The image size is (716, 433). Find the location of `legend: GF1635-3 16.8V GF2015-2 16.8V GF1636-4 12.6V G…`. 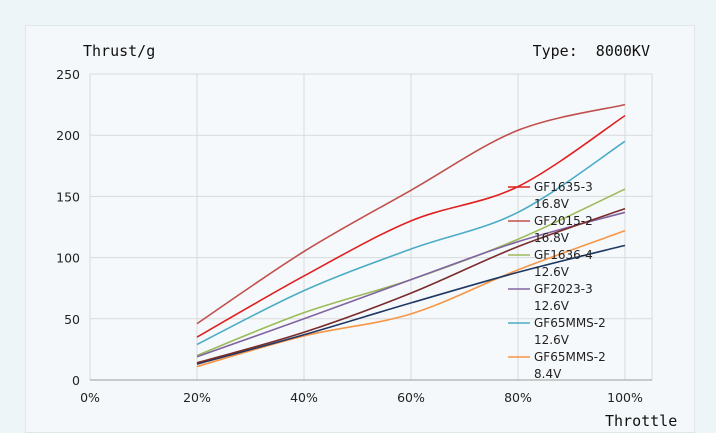

legend: GF1635-3 16.8V GF2015-2 16.8V GF1636-4 12.6V G… is located at coordinates (557, 280).